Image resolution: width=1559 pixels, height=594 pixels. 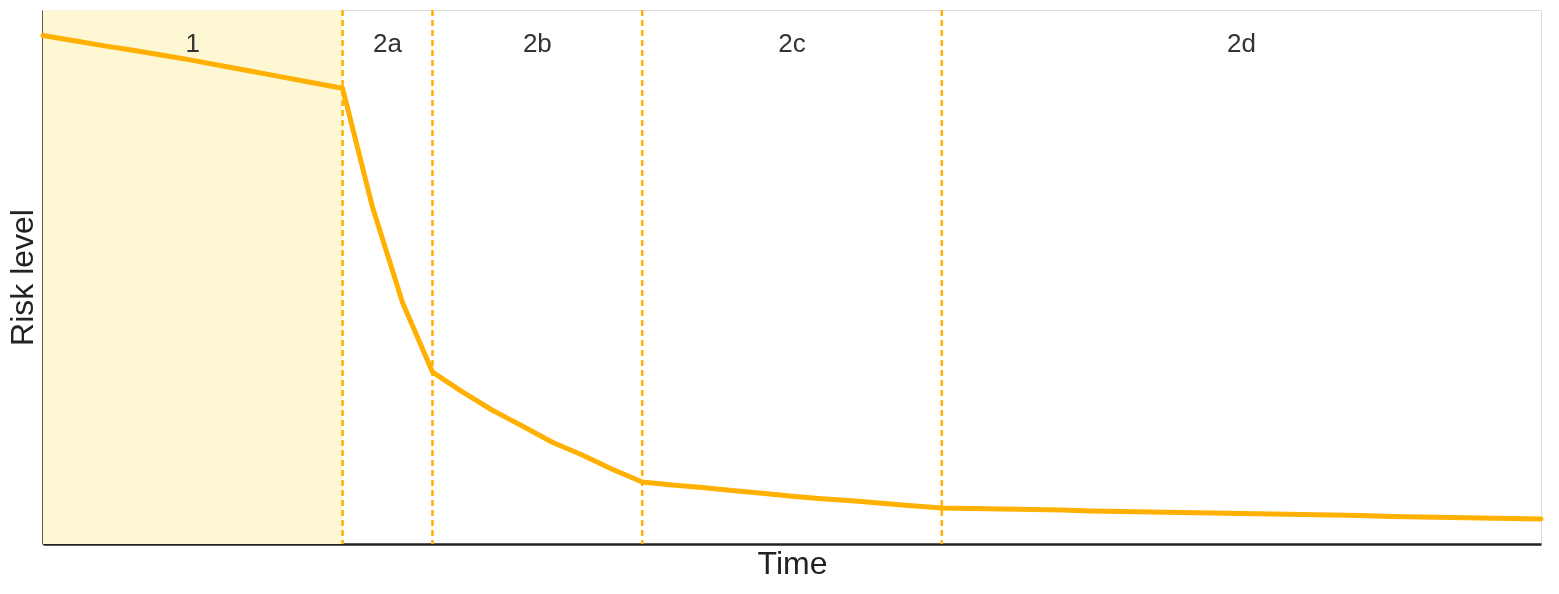 I want to click on x-axis-title: Time, so click(x=792, y=562).